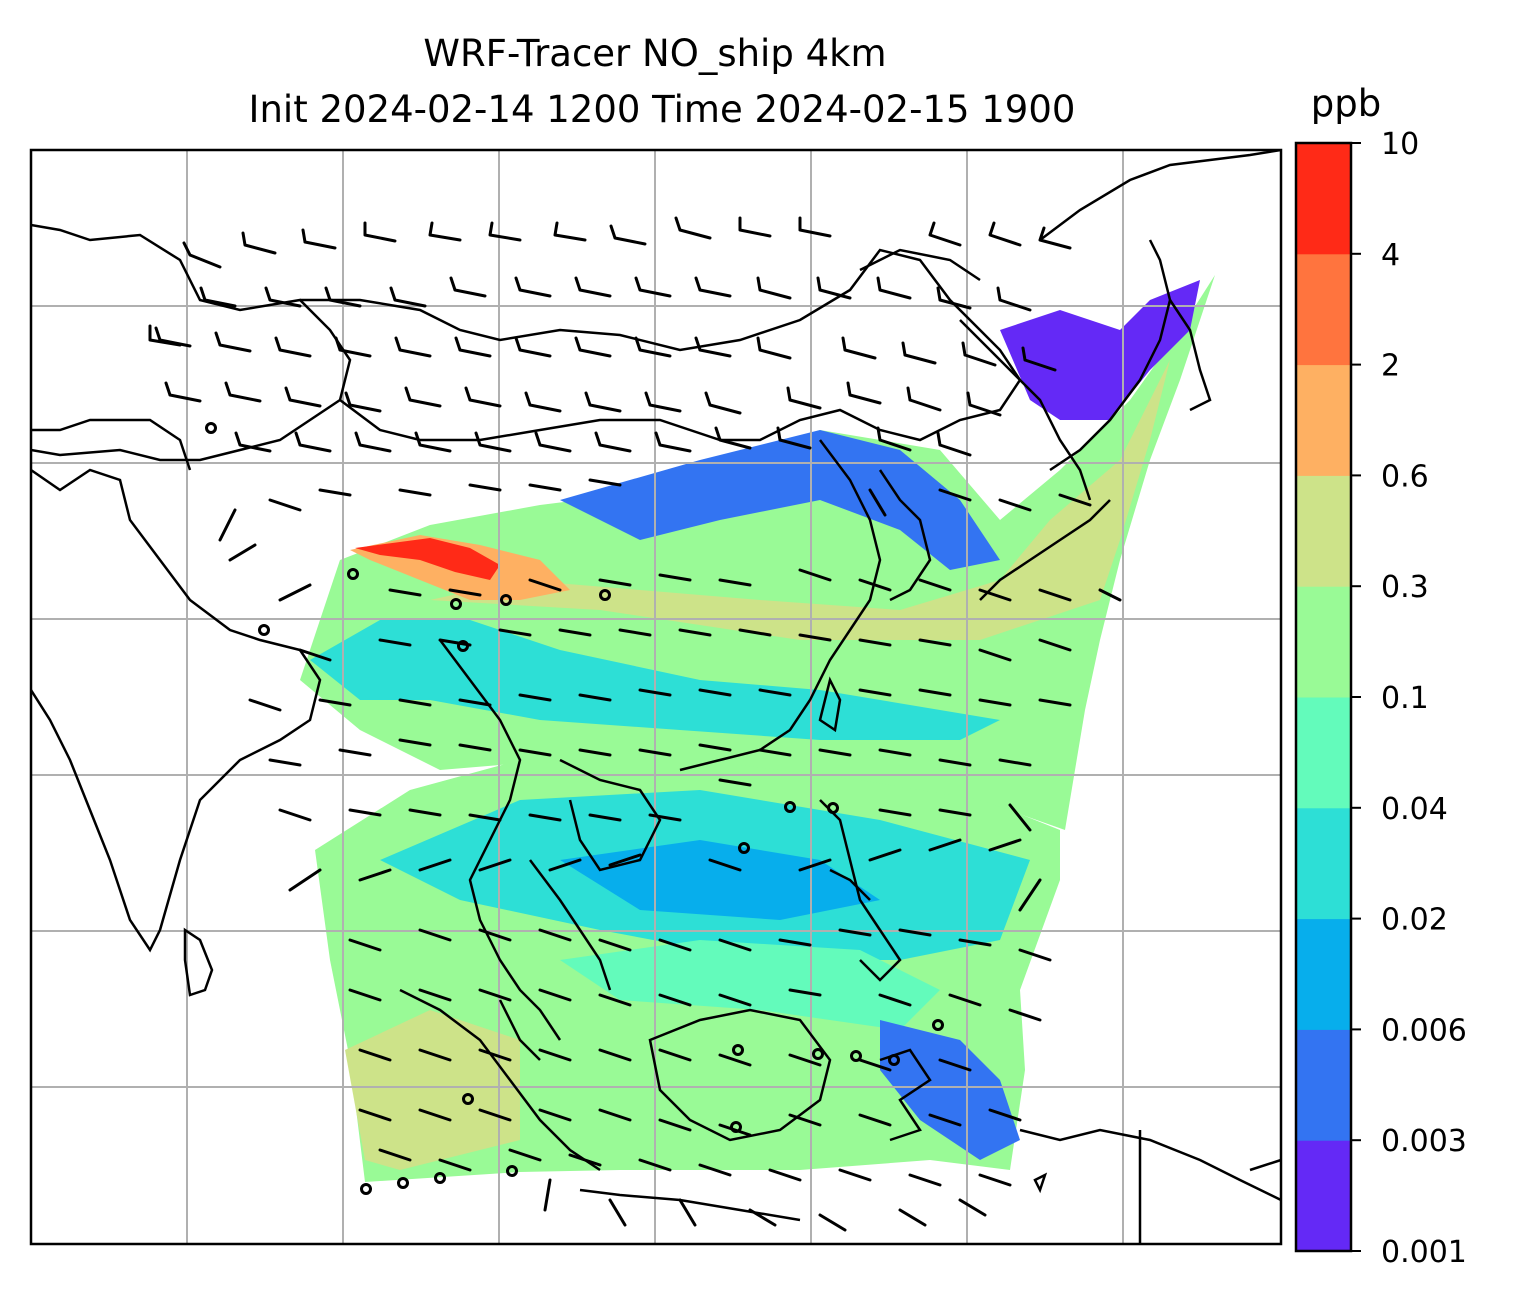 Image resolution: width=1528 pixels, height=1306 pixels. I want to click on title-line-1: WRF-Tracer NO_ship 4km, so click(654, 53).